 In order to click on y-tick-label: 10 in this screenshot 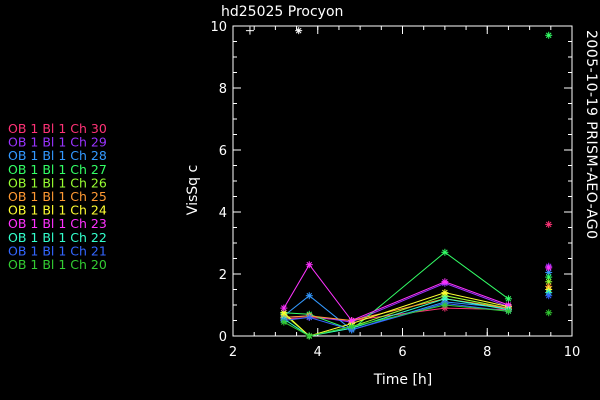, I will do `click(218, 27)`.